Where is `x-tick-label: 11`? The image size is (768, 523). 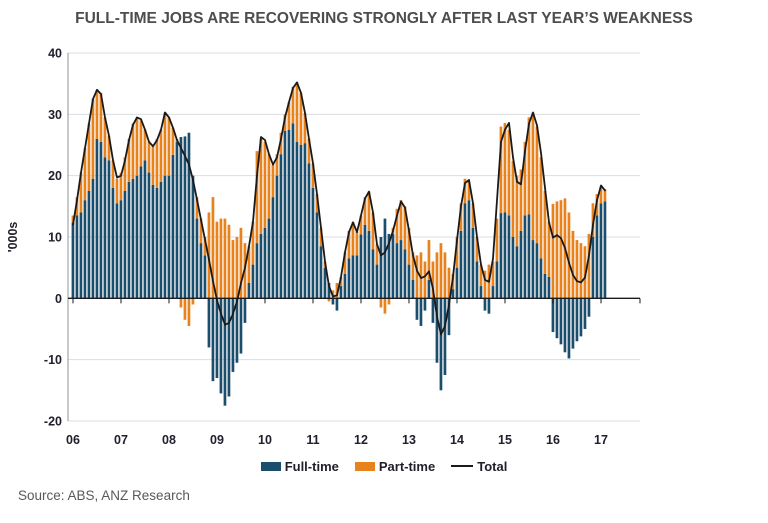
x-tick-label: 11 is located at coordinates (312, 440).